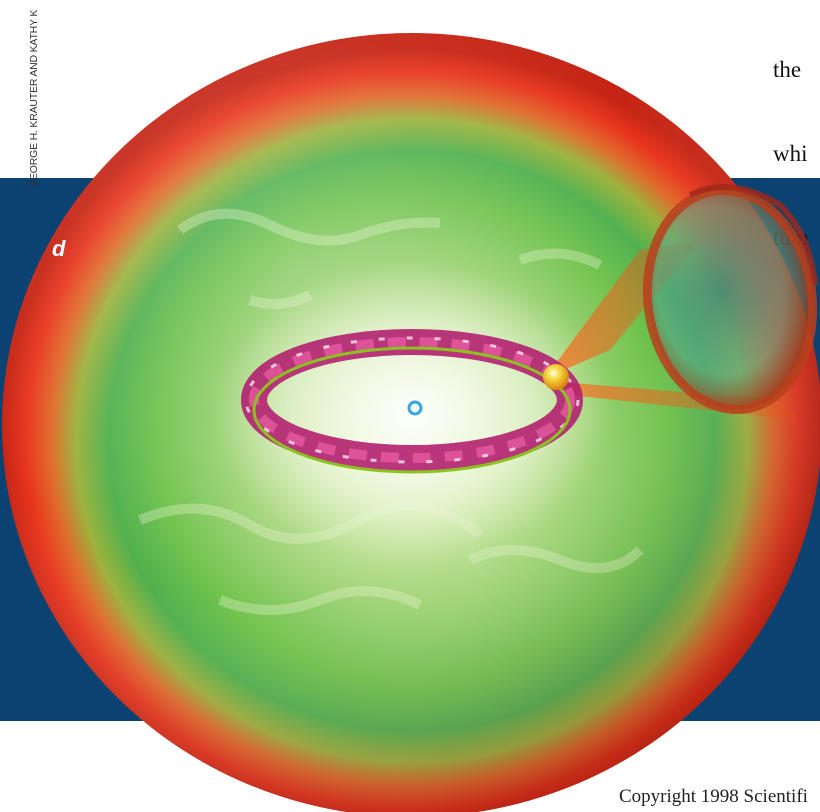  What do you see at coordinates (713, 796) in the screenshot?
I see `copyright-text: Copyright 1998 Scientifi` at bounding box center [713, 796].